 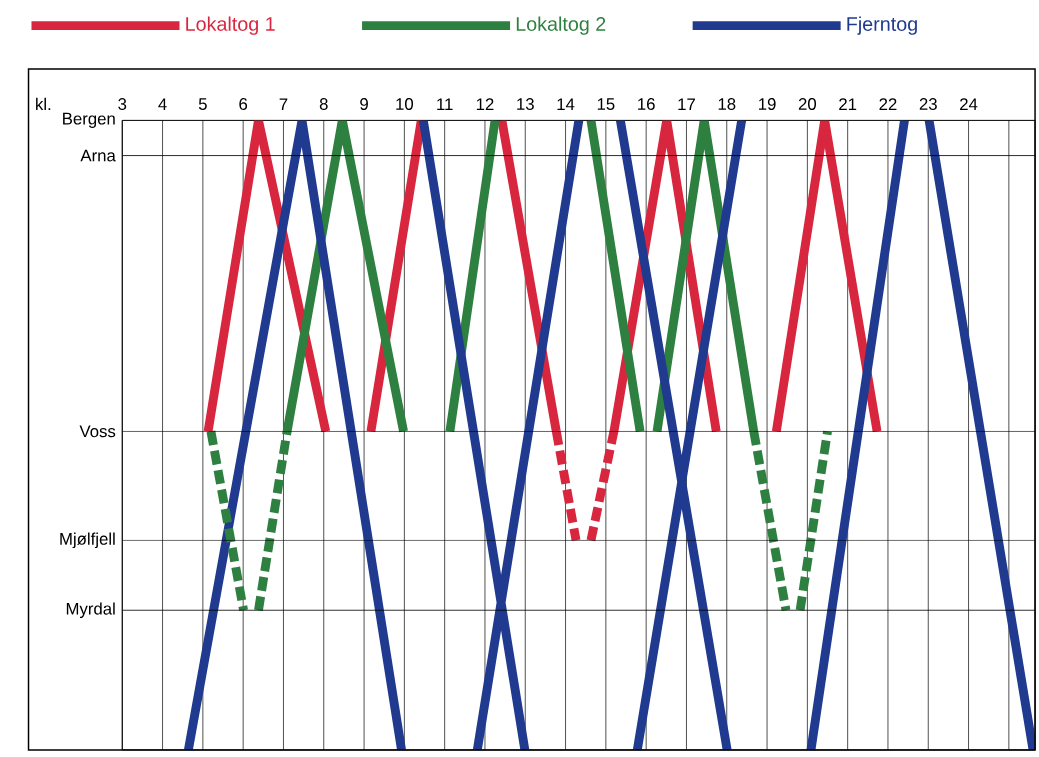 What do you see at coordinates (323, 104) in the screenshot?
I see `x-tick-label: 8` at bounding box center [323, 104].